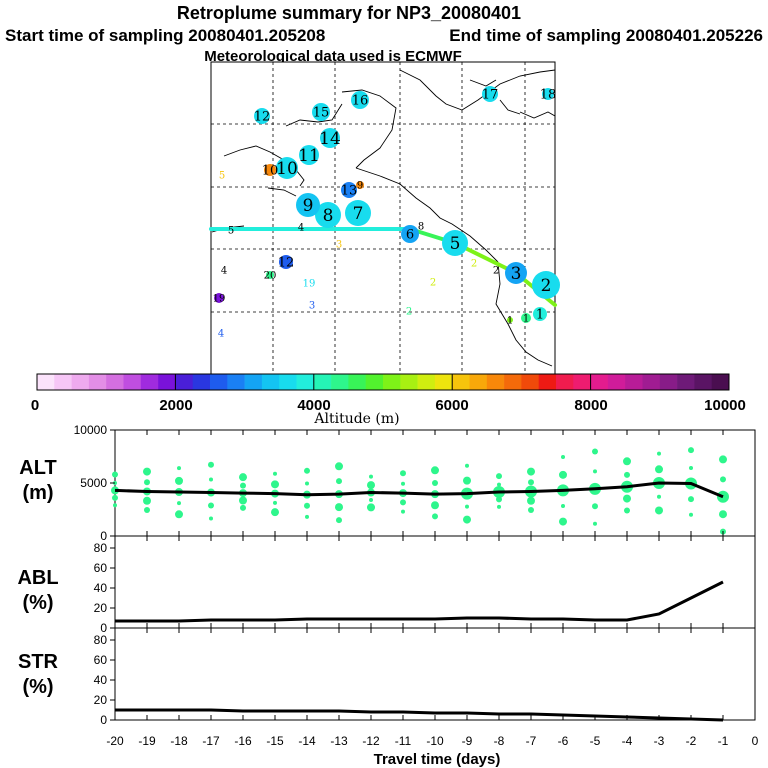  I want to click on alt-series-line, so click(419, 490).